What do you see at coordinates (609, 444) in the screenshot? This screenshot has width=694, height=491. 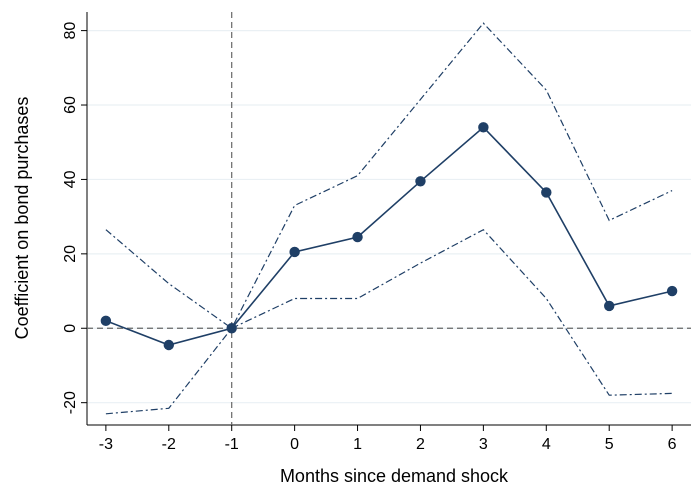 I see `x-tick-label-8: 5` at bounding box center [609, 444].